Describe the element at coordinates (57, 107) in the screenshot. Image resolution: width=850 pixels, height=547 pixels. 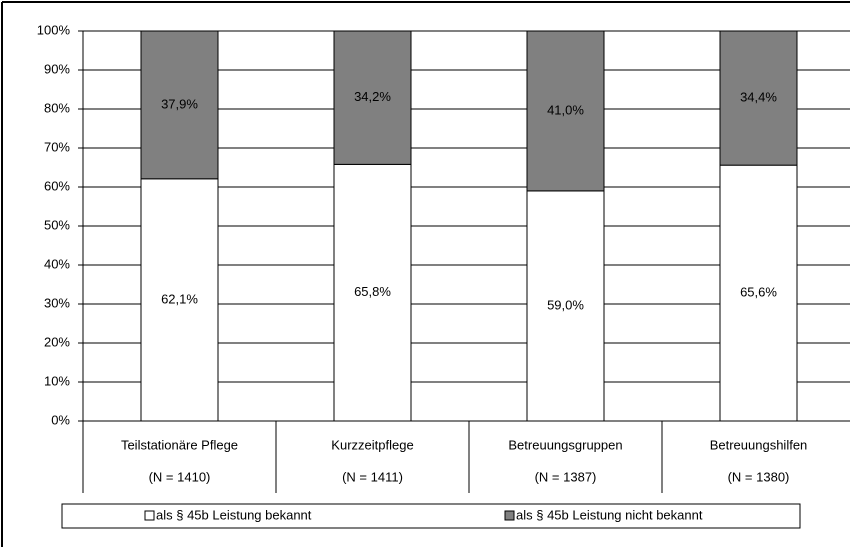
I see `y-tick-label: 80%` at that location.